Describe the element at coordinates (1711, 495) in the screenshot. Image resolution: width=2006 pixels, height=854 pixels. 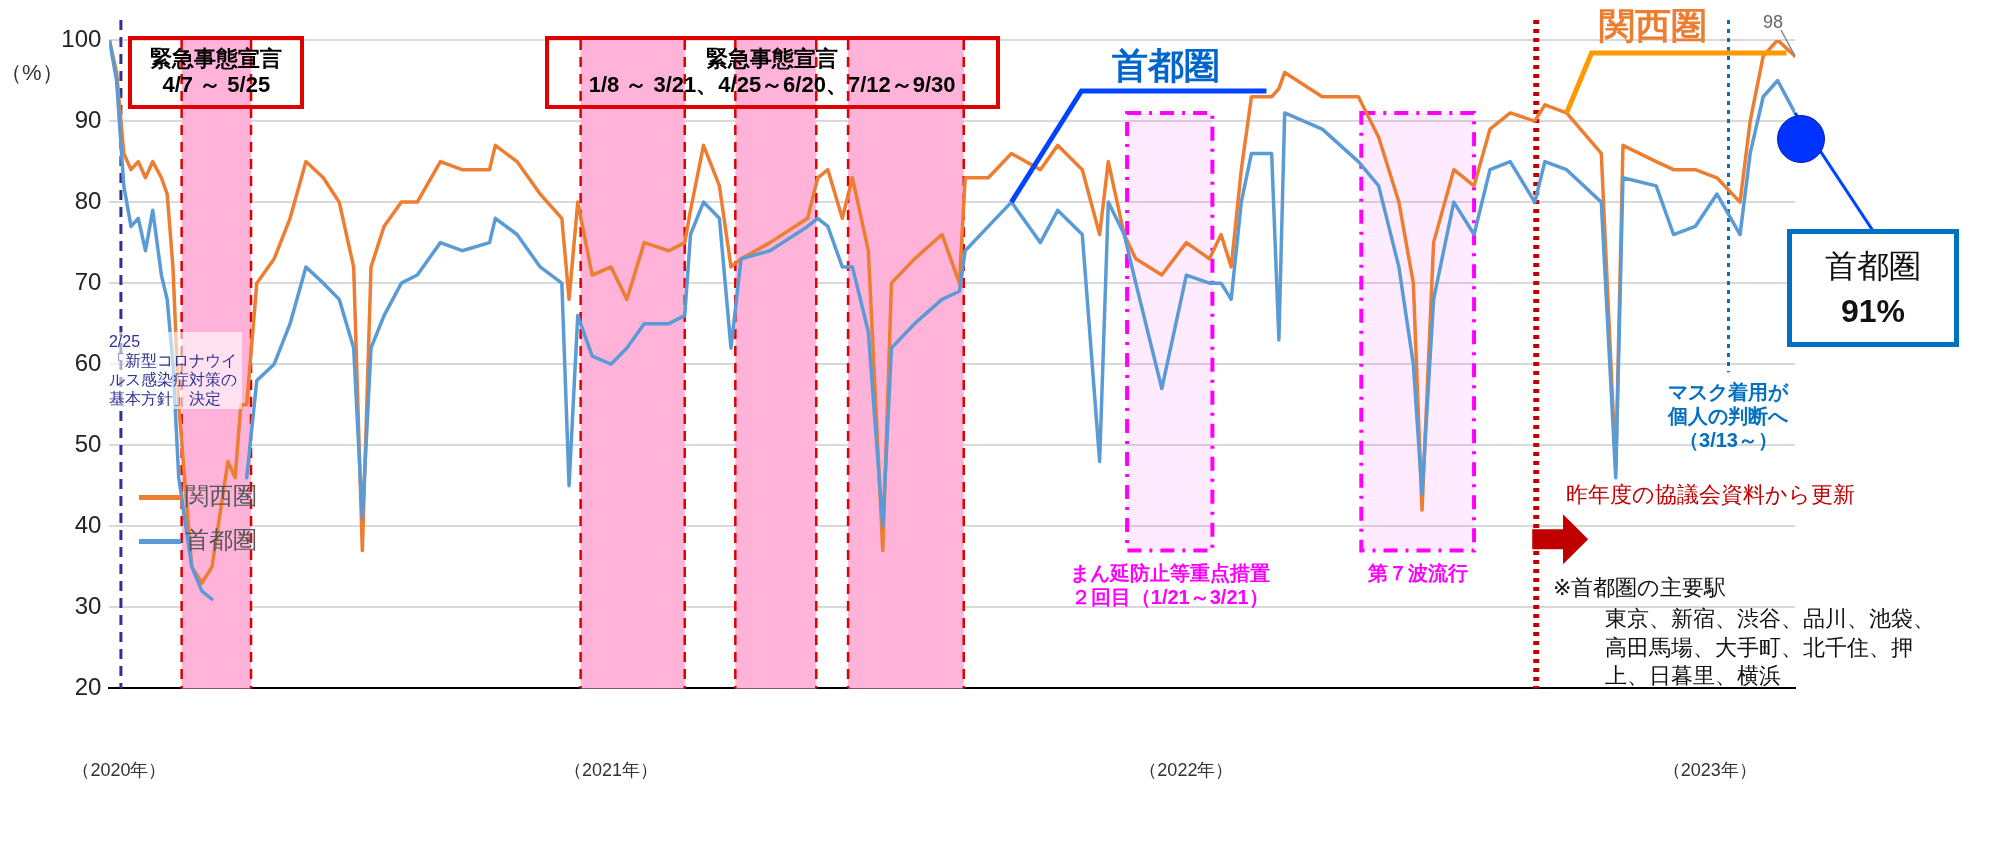
I see `ref-line-label: 昨年度の協議会資料から更新` at that location.